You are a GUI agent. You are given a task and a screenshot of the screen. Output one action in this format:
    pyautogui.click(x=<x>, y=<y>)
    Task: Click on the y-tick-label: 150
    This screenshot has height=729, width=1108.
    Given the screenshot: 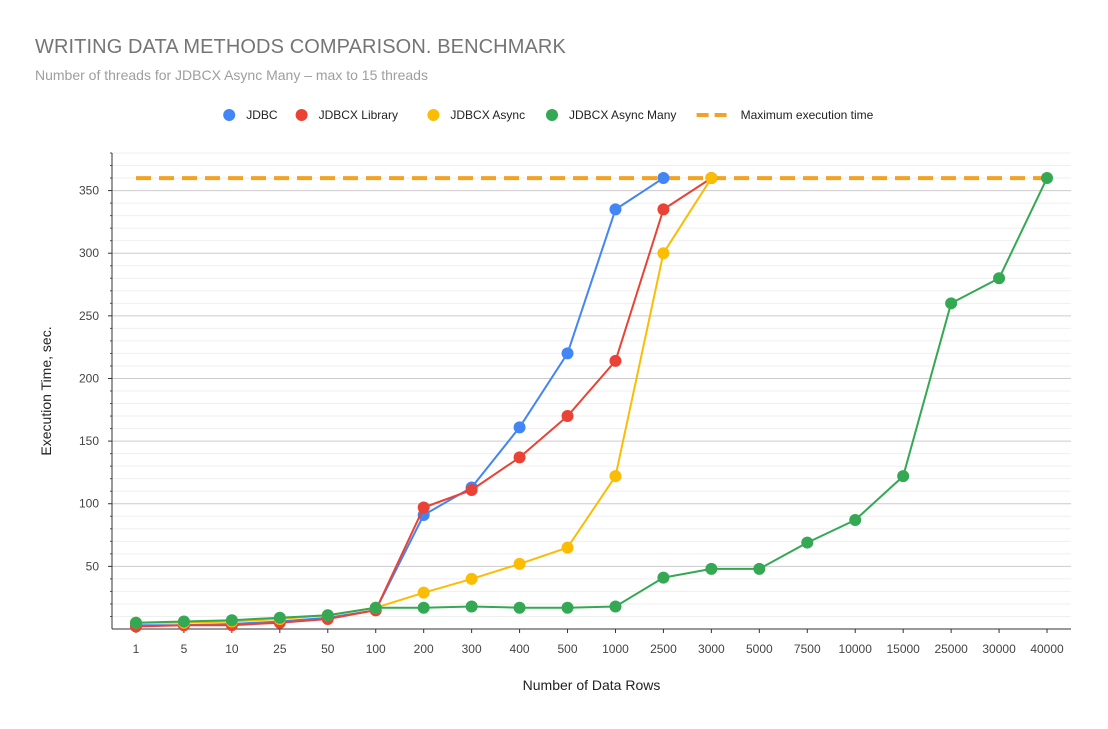 What is the action you would take?
    pyautogui.click(x=89, y=441)
    